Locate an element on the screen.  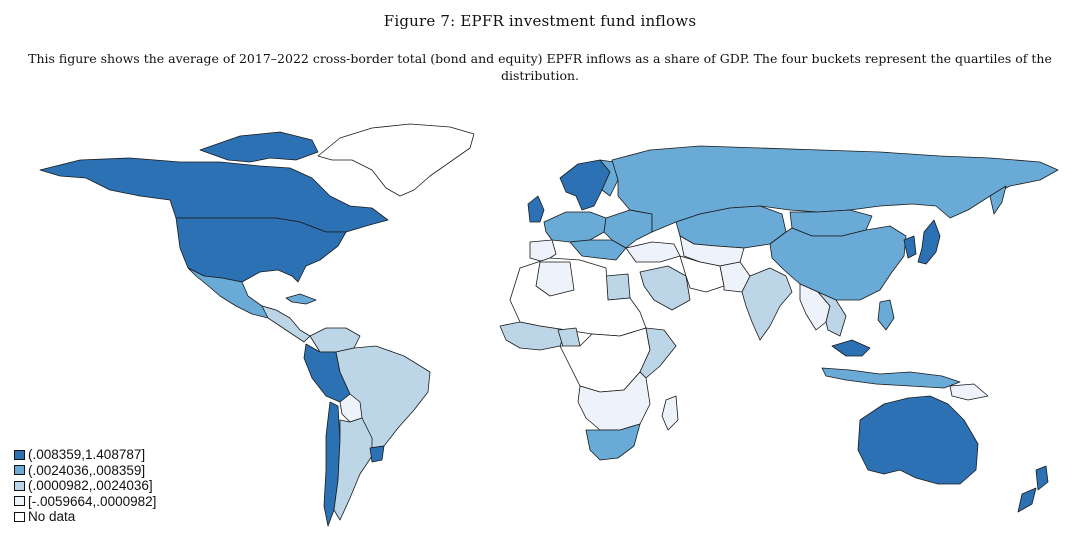
legend-swatch-q3 is located at coordinates (19, 470).